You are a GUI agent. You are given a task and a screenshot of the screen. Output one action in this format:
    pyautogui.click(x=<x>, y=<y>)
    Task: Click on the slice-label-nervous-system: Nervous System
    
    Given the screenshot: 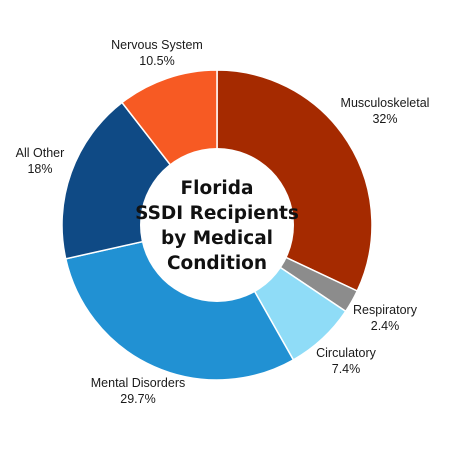 What is the action you would take?
    pyautogui.click(x=157, y=45)
    